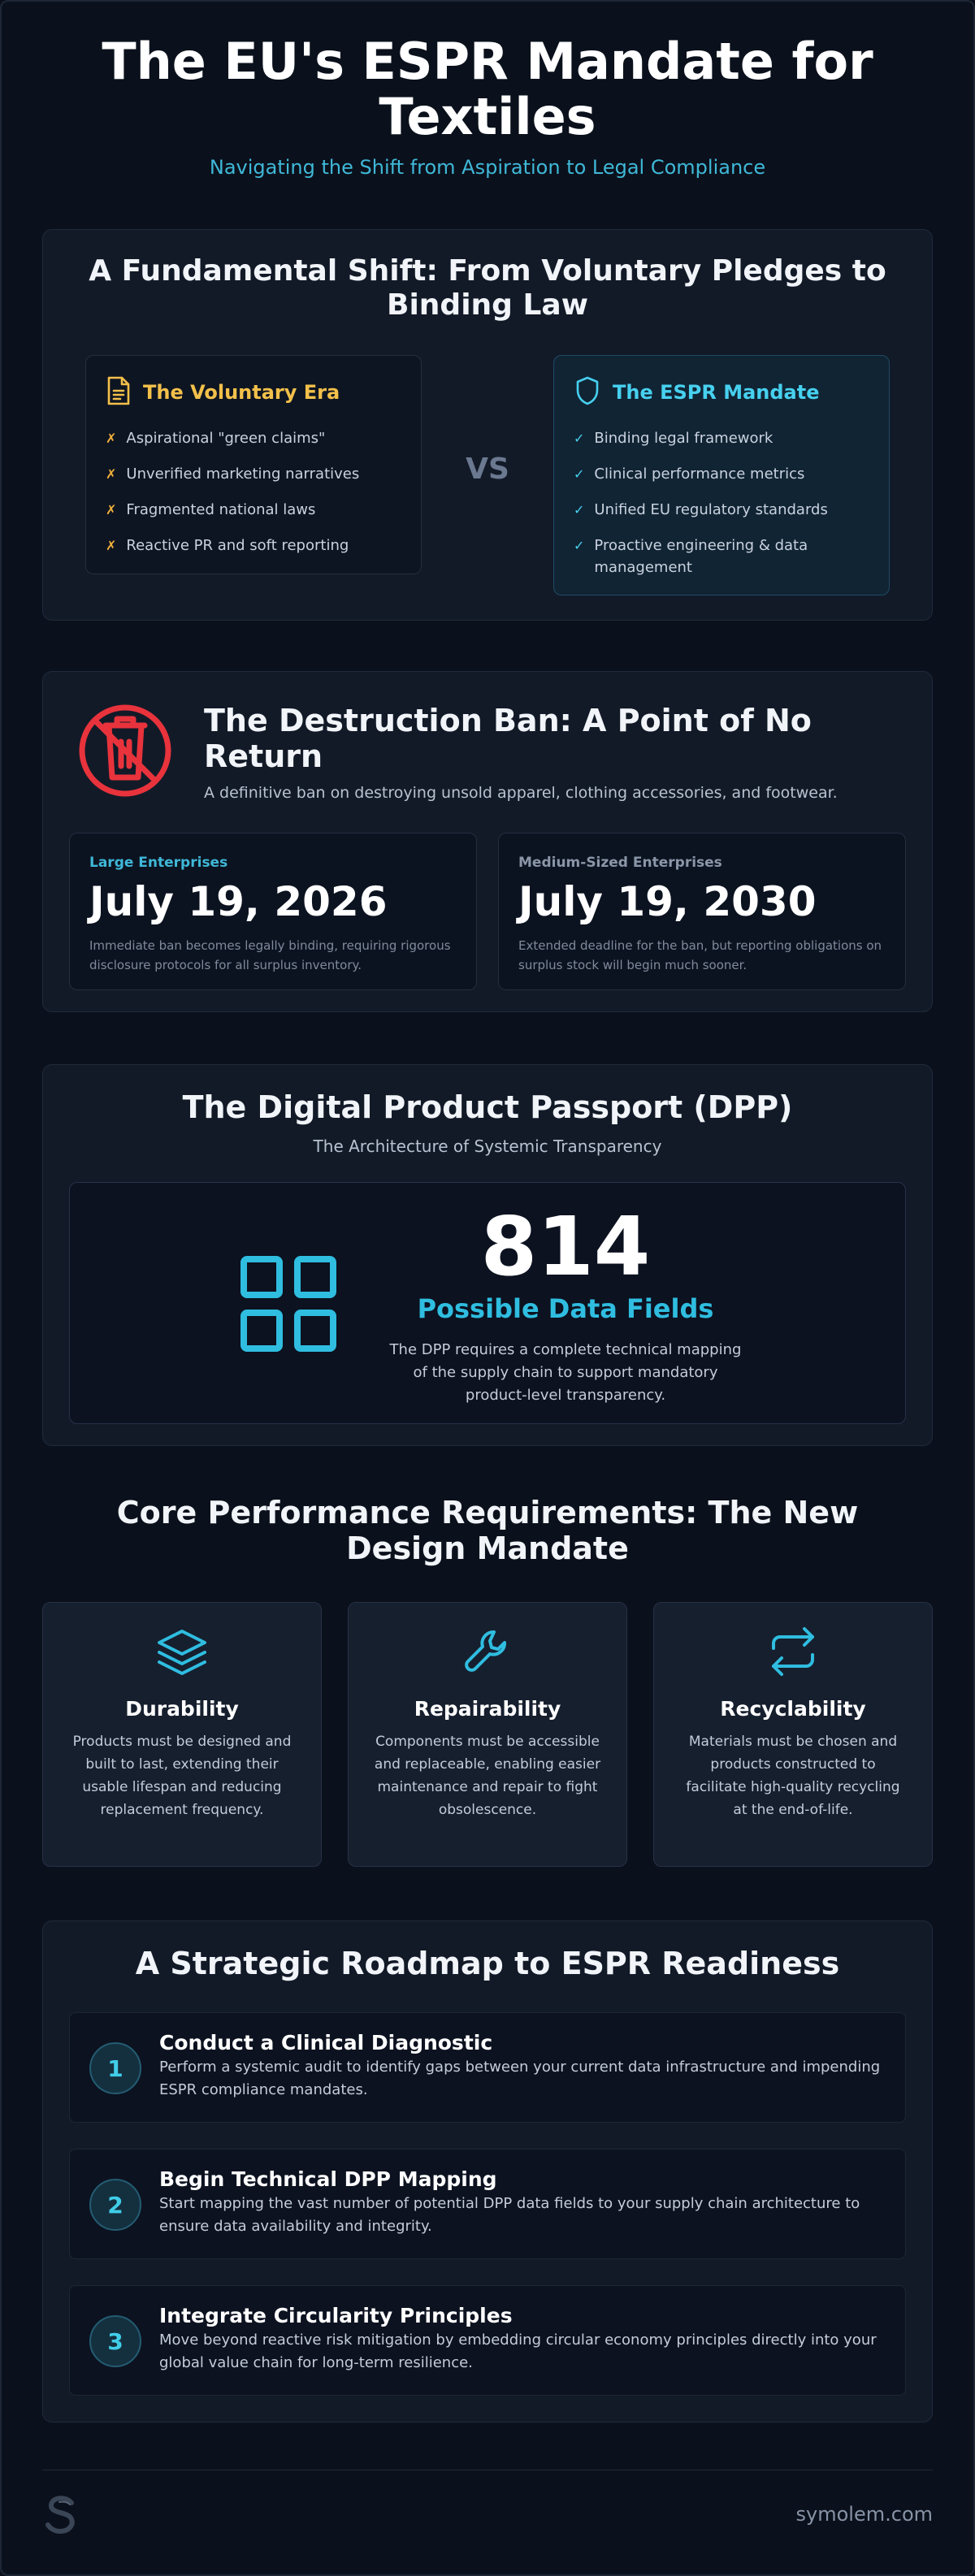 The height and width of the screenshot is (2576, 975). What do you see at coordinates (565, 1308) in the screenshot?
I see `data-field-label: Possible Data Fields` at bounding box center [565, 1308].